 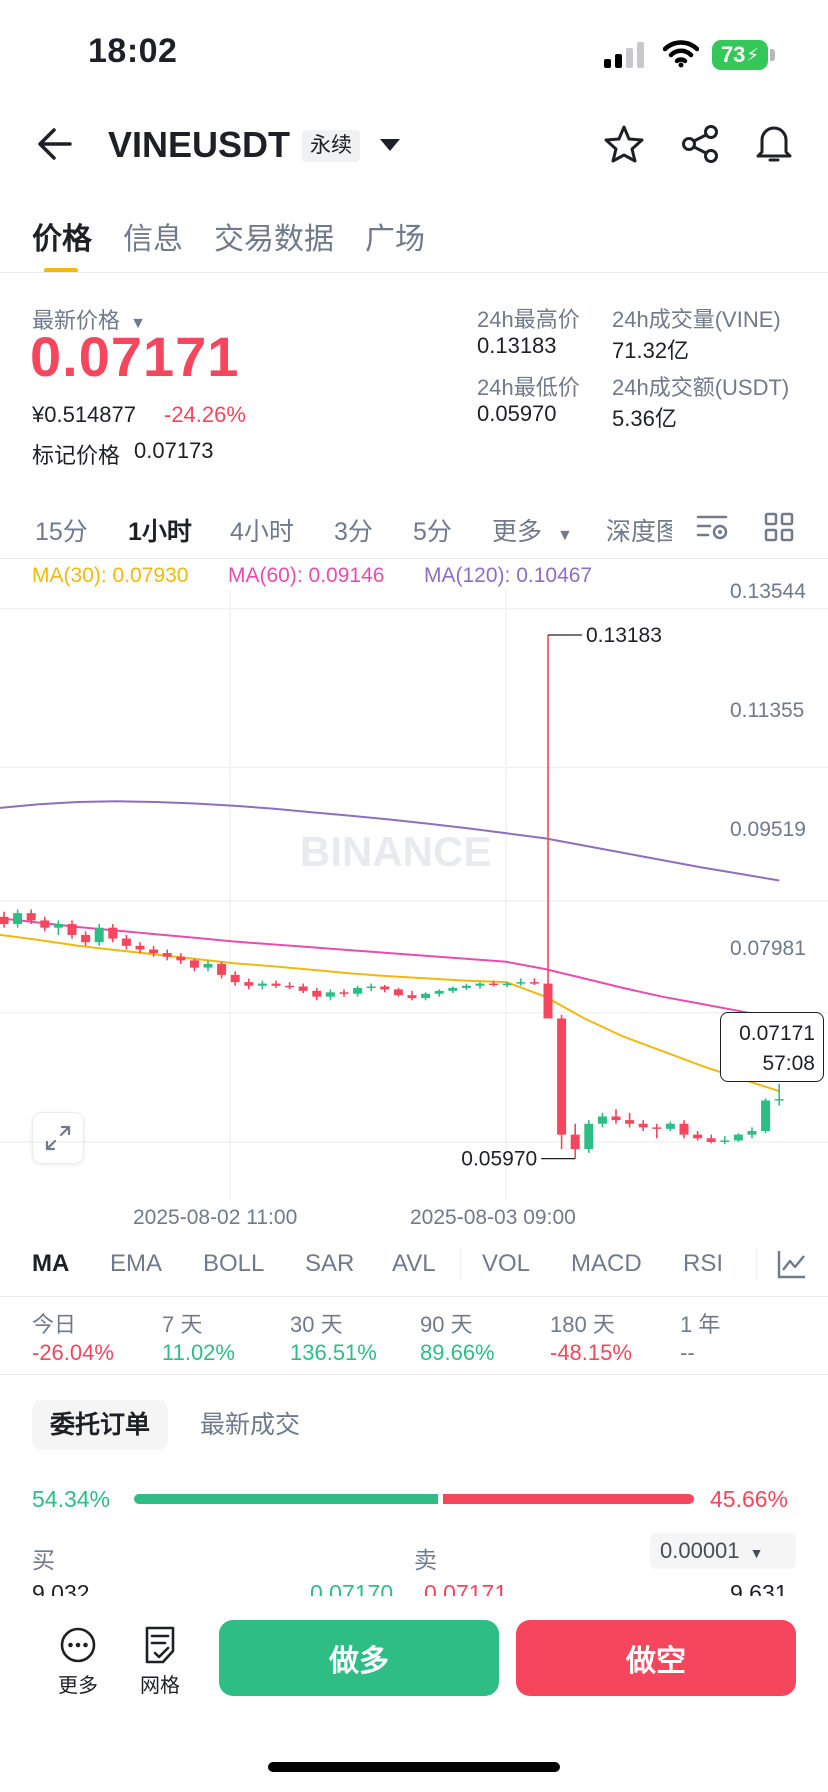 I want to click on precision-select: 0.00001 ▼, so click(x=723, y=1551).